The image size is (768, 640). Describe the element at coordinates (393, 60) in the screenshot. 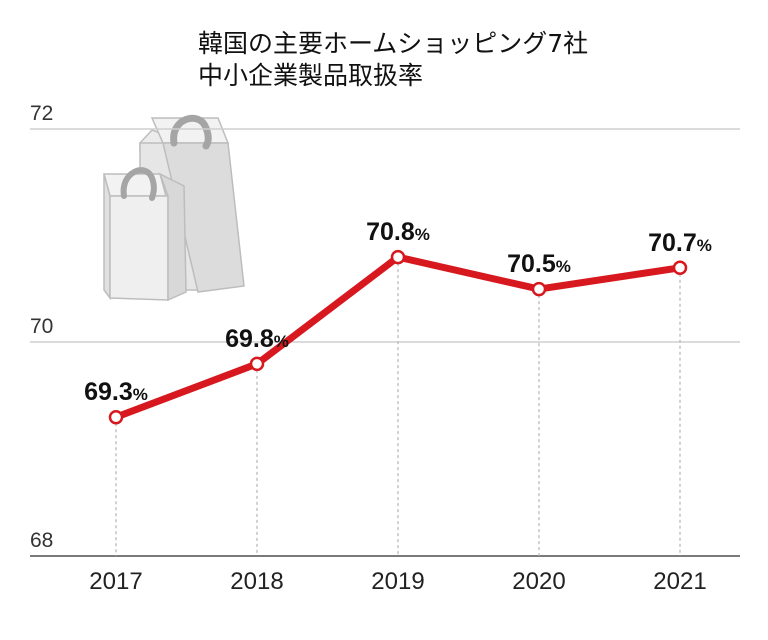

I see `chart-title: 韓国の主要ホームショッピング7社 中小企業製品取扱率` at that location.